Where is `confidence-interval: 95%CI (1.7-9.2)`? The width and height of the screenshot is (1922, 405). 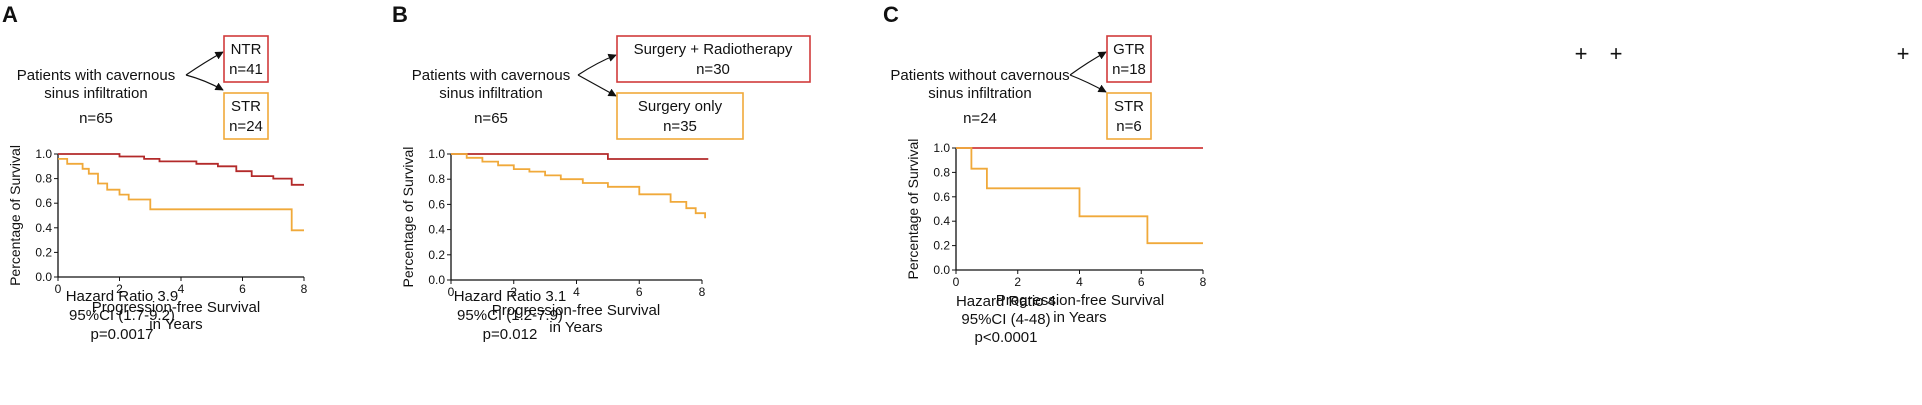
confidence-interval: 95%CI (1.7-9.2) is located at coordinates (122, 315).